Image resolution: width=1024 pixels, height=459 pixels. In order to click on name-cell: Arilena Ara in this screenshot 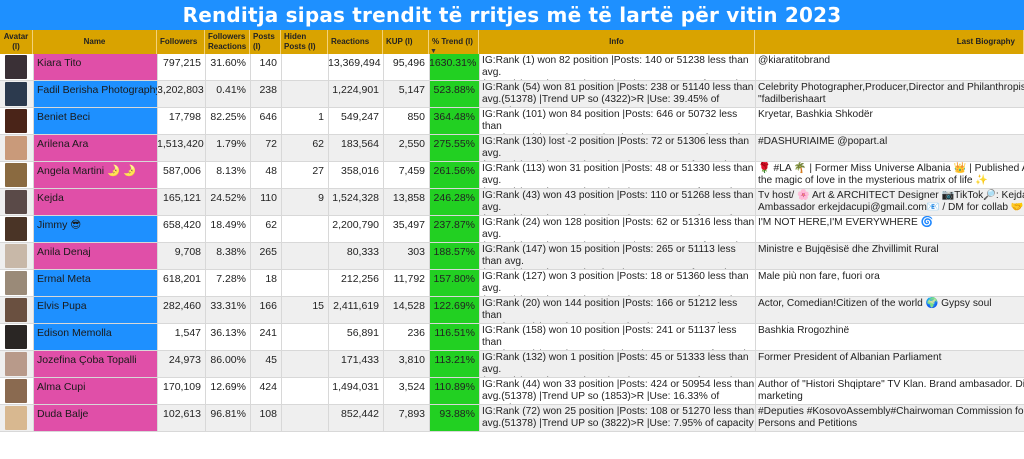, I will do `click(95, 148)`.